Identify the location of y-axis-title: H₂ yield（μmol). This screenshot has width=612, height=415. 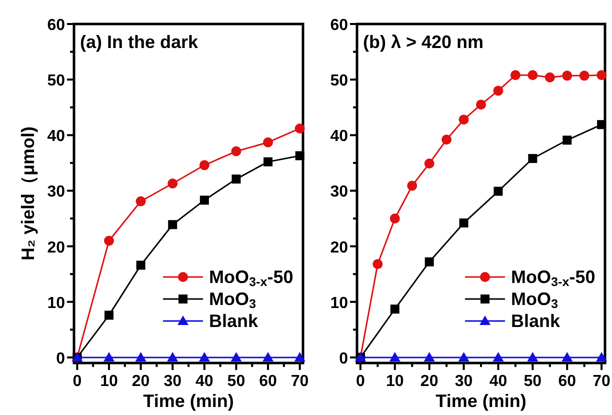
(28, 193).